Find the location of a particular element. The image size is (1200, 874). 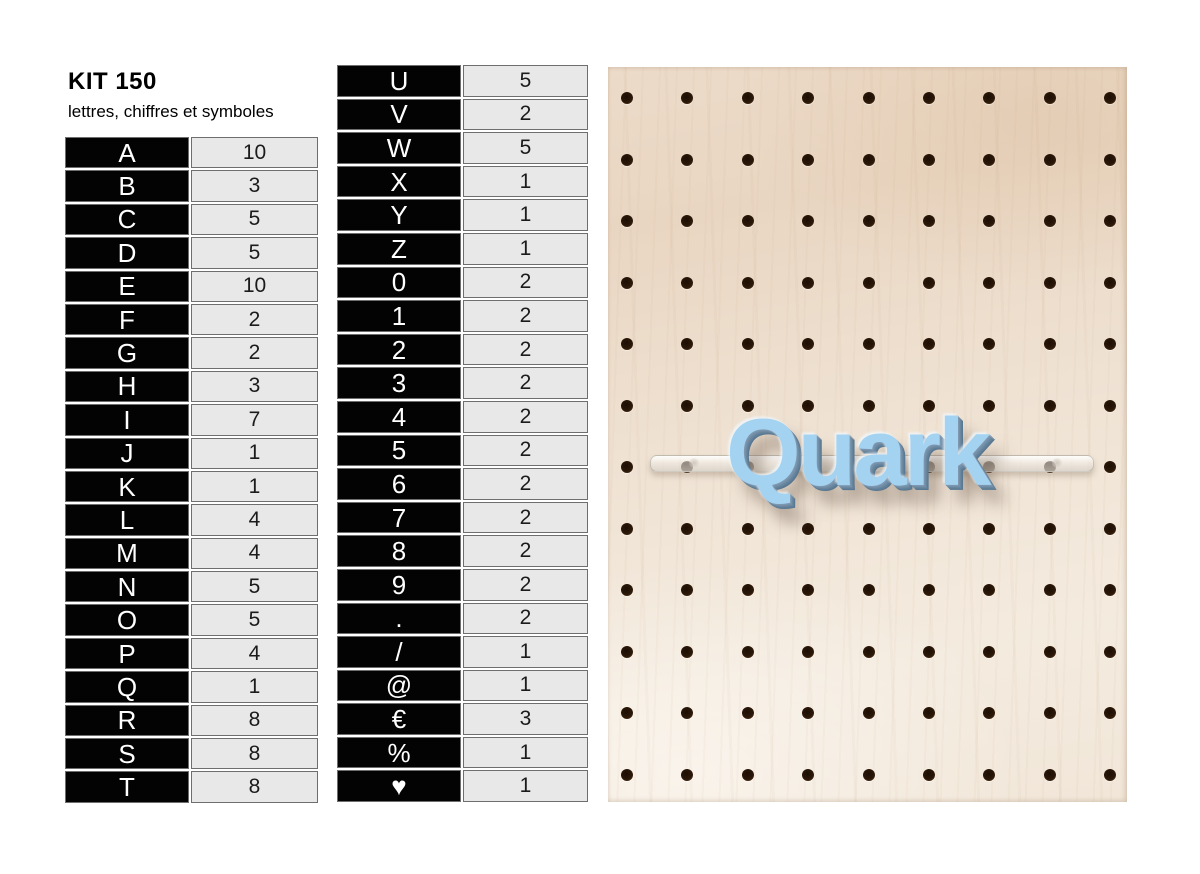

table-row: 0 2 is located at coordinates (462, 282).